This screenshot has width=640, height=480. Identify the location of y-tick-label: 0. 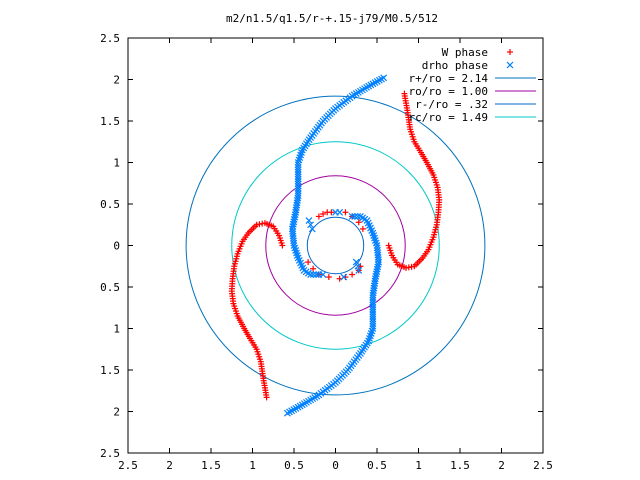
(116, 246).